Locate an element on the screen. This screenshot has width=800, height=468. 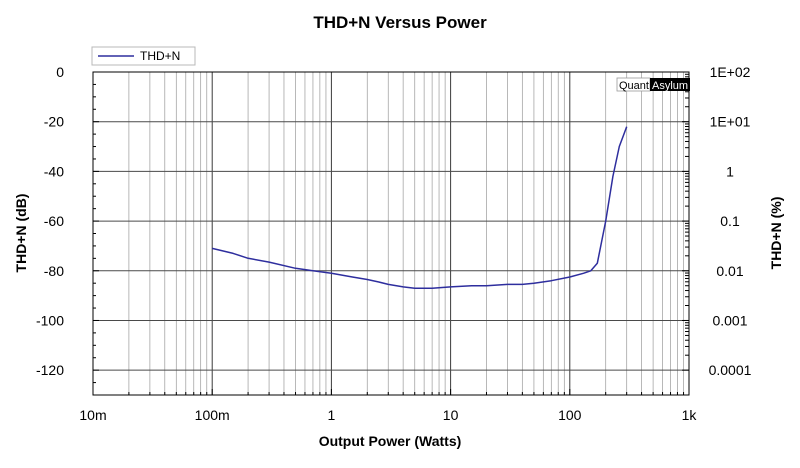
y2-tick-label: 0.001 is located at coordinates (729, 320).